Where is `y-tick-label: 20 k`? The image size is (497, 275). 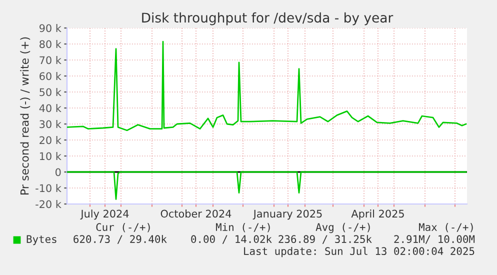 y-tick-label: 20 k is located at coordinates (51, 140).